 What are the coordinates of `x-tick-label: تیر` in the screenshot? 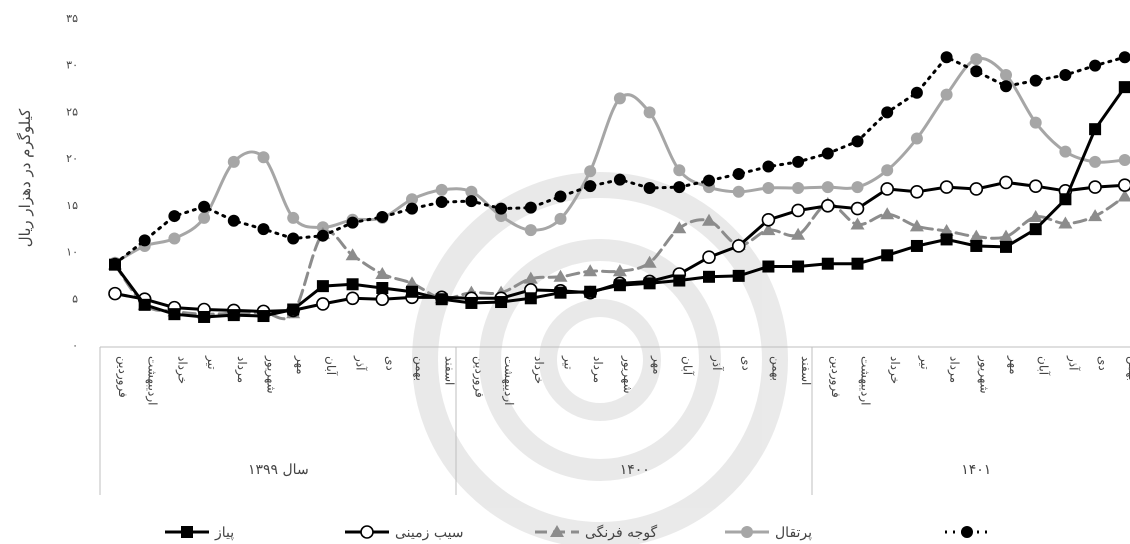 It's located at (925, 362).